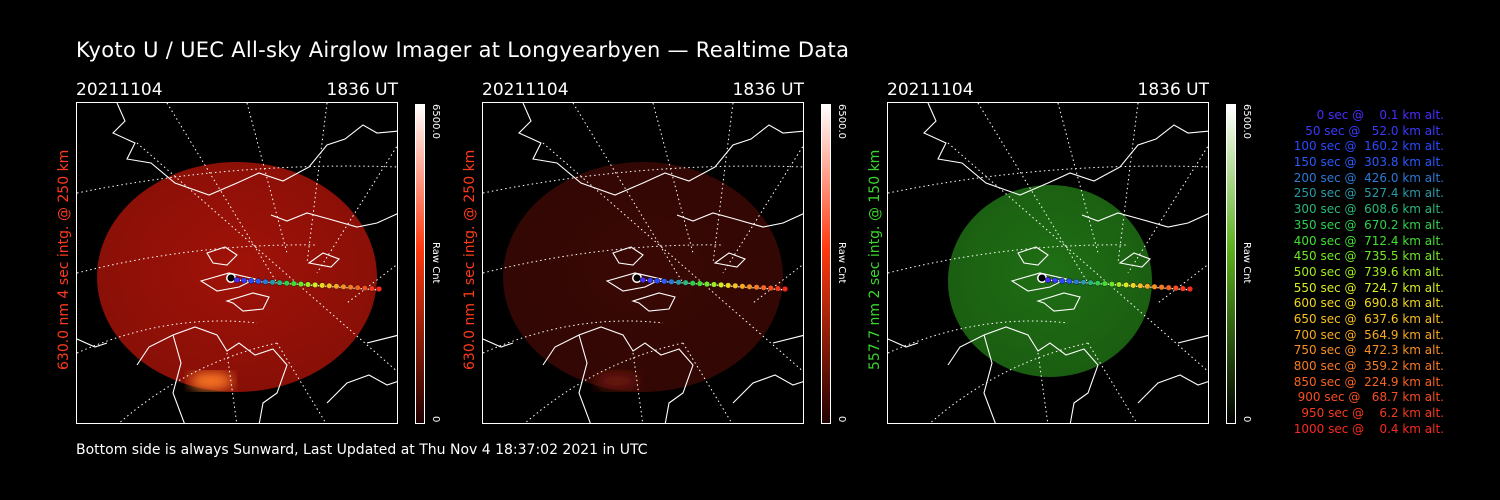 The width and height of the screenshot is (1500, 500). I want to click on legend-row: 250 sec @ 527.4 km alt., so click(1366, 193).